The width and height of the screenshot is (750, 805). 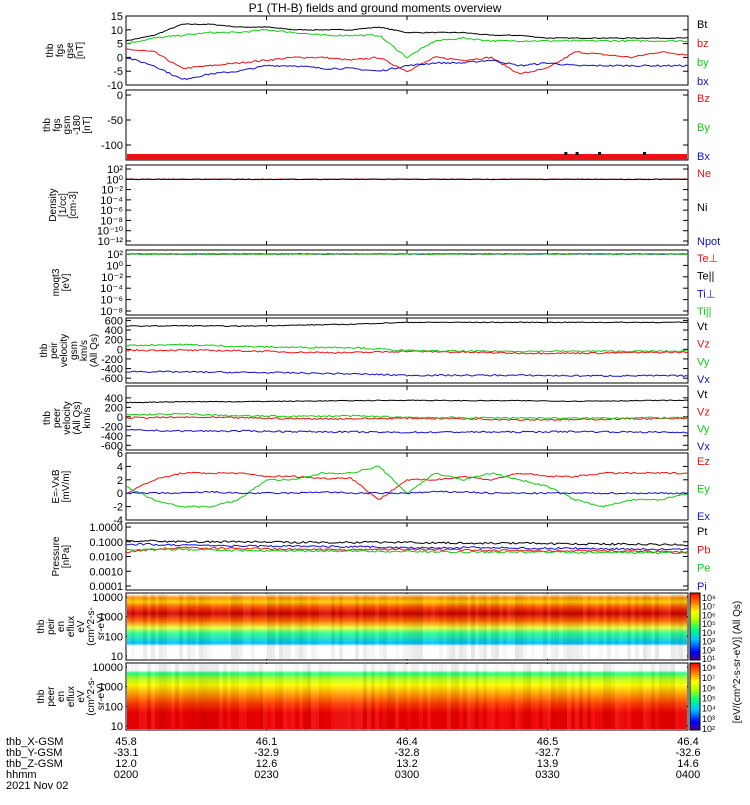 What do you see at coordinates (709, 633) in the screenshot?
I see `colorbar-tick-label: 10⁴` at bounding box center [709, 633].